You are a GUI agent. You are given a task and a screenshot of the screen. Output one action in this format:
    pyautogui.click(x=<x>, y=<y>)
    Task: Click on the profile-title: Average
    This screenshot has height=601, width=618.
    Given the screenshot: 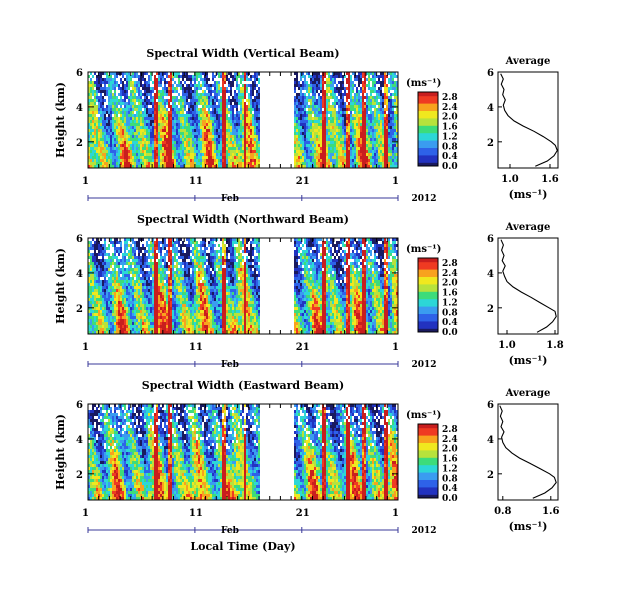 What is the action you would take?
    pyautogui.click(x=528, y=61)
    